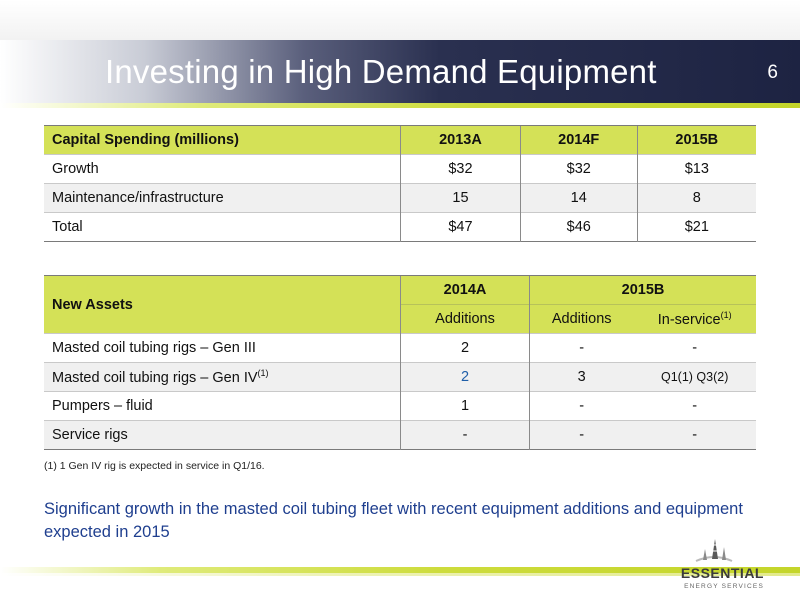 The width and height of the screenshot is (800, 600). I want to click on cell: $21, so click(696, 227).